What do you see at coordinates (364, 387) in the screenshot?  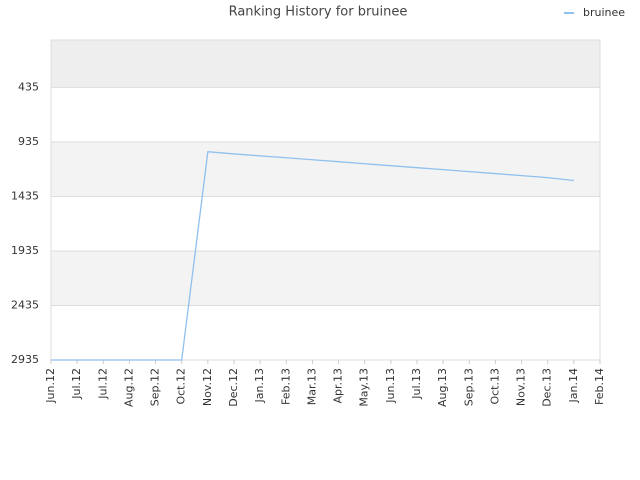 I see `x-tick-label: May.13` at bounding box center [364, 387].